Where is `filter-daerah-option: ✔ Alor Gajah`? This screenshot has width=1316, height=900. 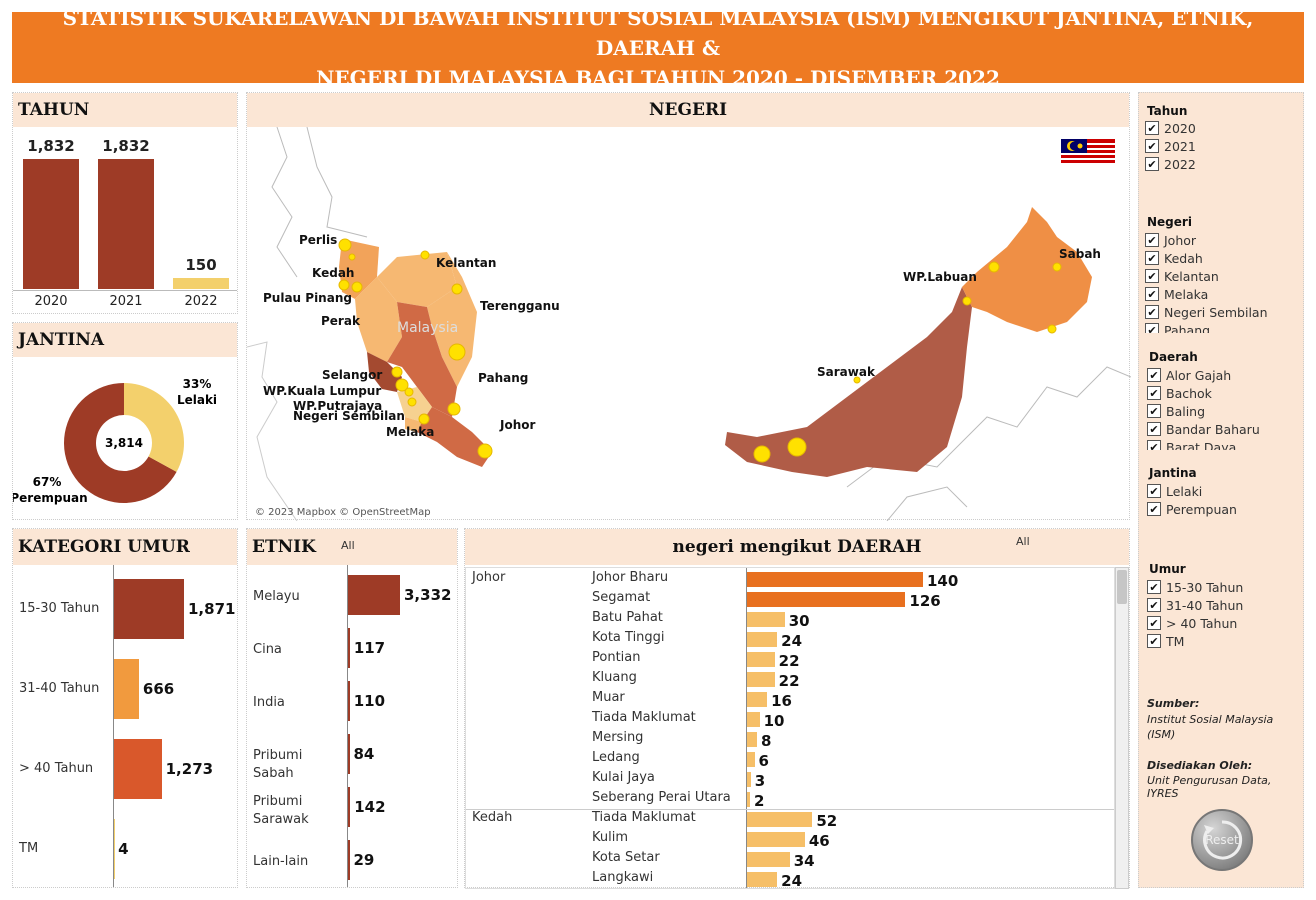 filter-daerah-option: ✔ Alor Gajah is located at coordinates (1189, 375).